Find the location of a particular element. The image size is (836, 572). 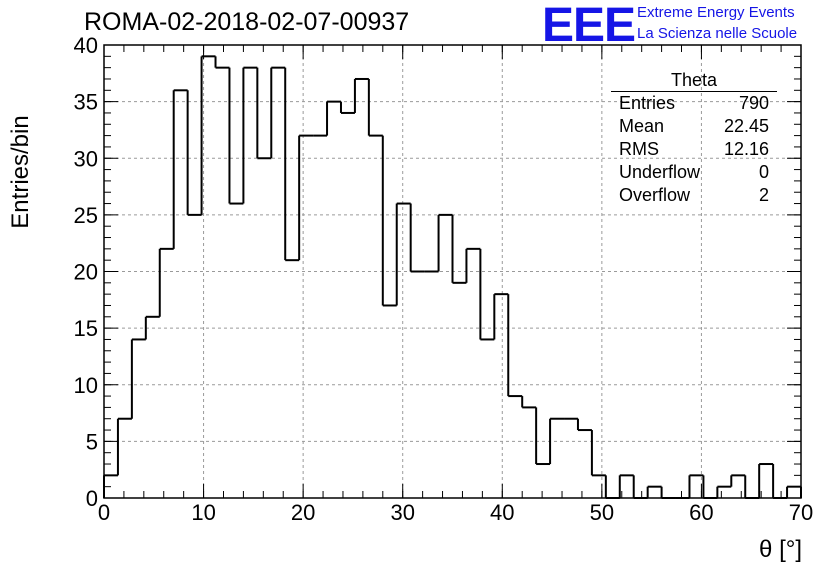

stats-title: Theta is located at coordinates (694, 81).